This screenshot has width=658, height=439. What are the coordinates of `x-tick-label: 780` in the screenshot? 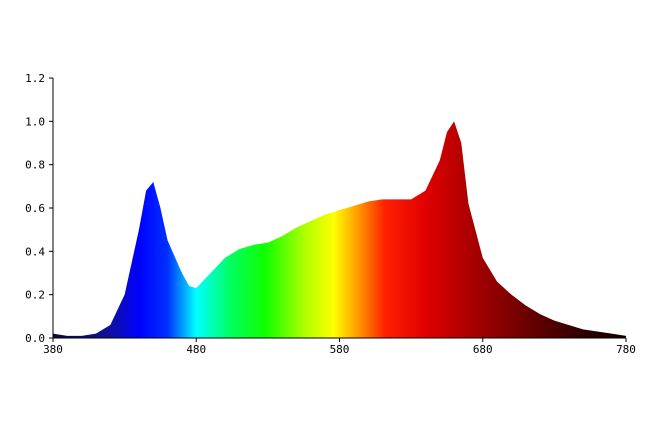 It's located at (626, 349).